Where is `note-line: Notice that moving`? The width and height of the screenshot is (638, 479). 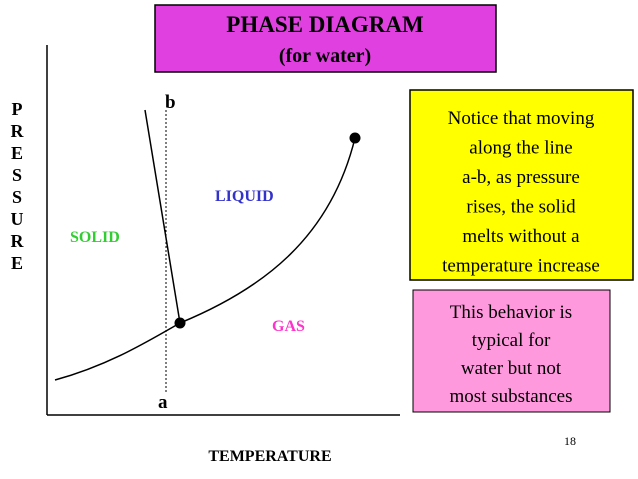
note-line: Notice that moving is located at coordinates (521, 118).